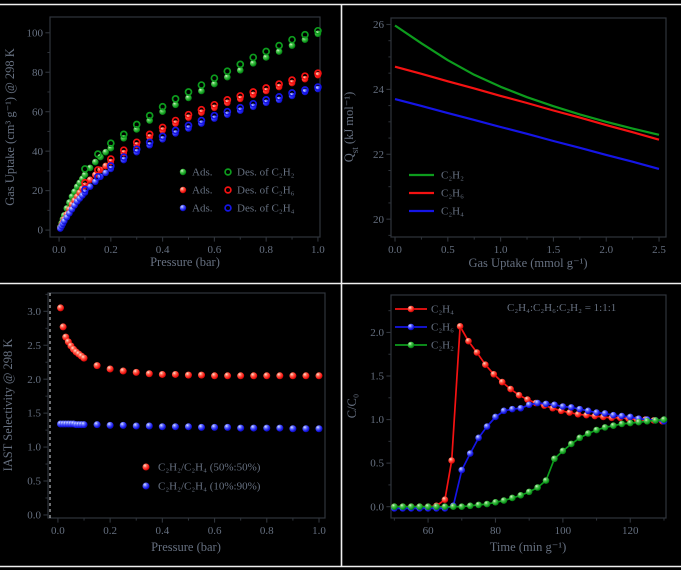  Describe the element at coordinates (34, 346) in the screenshot. I see `y-tick-label: 2.5` at that location.